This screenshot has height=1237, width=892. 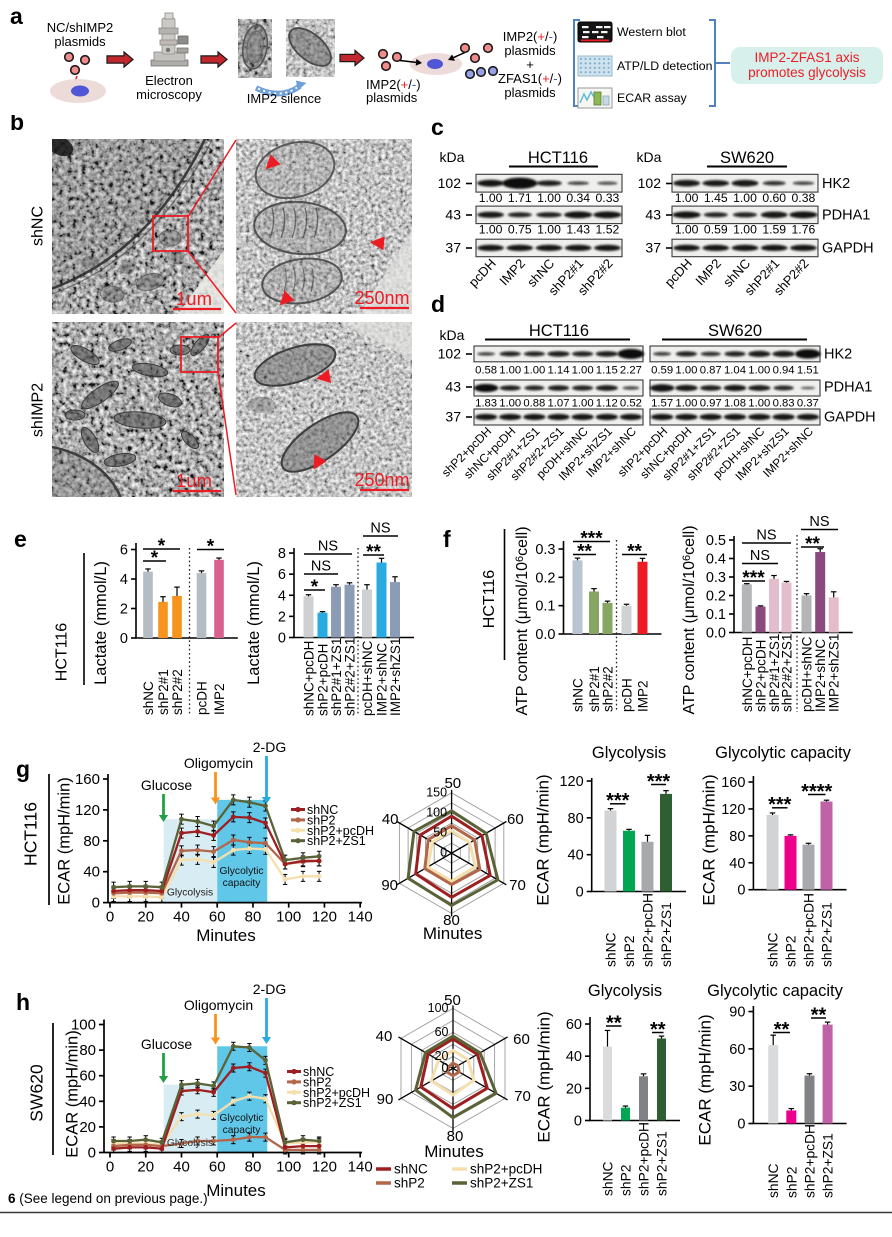 I want to click on svg-text: IMP2(+/-), so click(x=393, y=84).